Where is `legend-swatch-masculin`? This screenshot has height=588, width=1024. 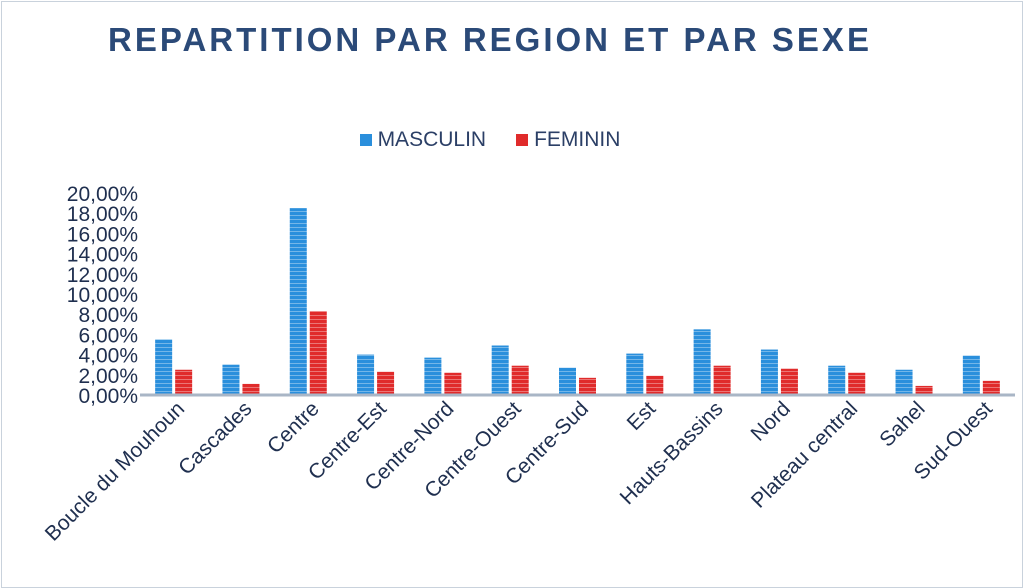 legend-swatch-masculin is located at coordinates (365, 140).